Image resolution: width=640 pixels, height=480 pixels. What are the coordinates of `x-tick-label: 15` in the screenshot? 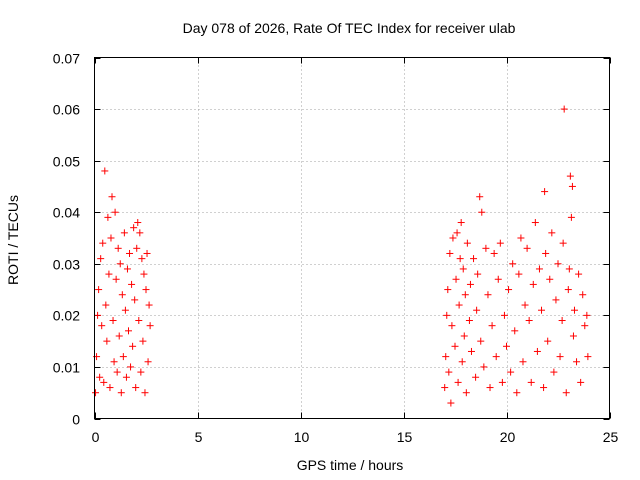 It's located at (405, 437).